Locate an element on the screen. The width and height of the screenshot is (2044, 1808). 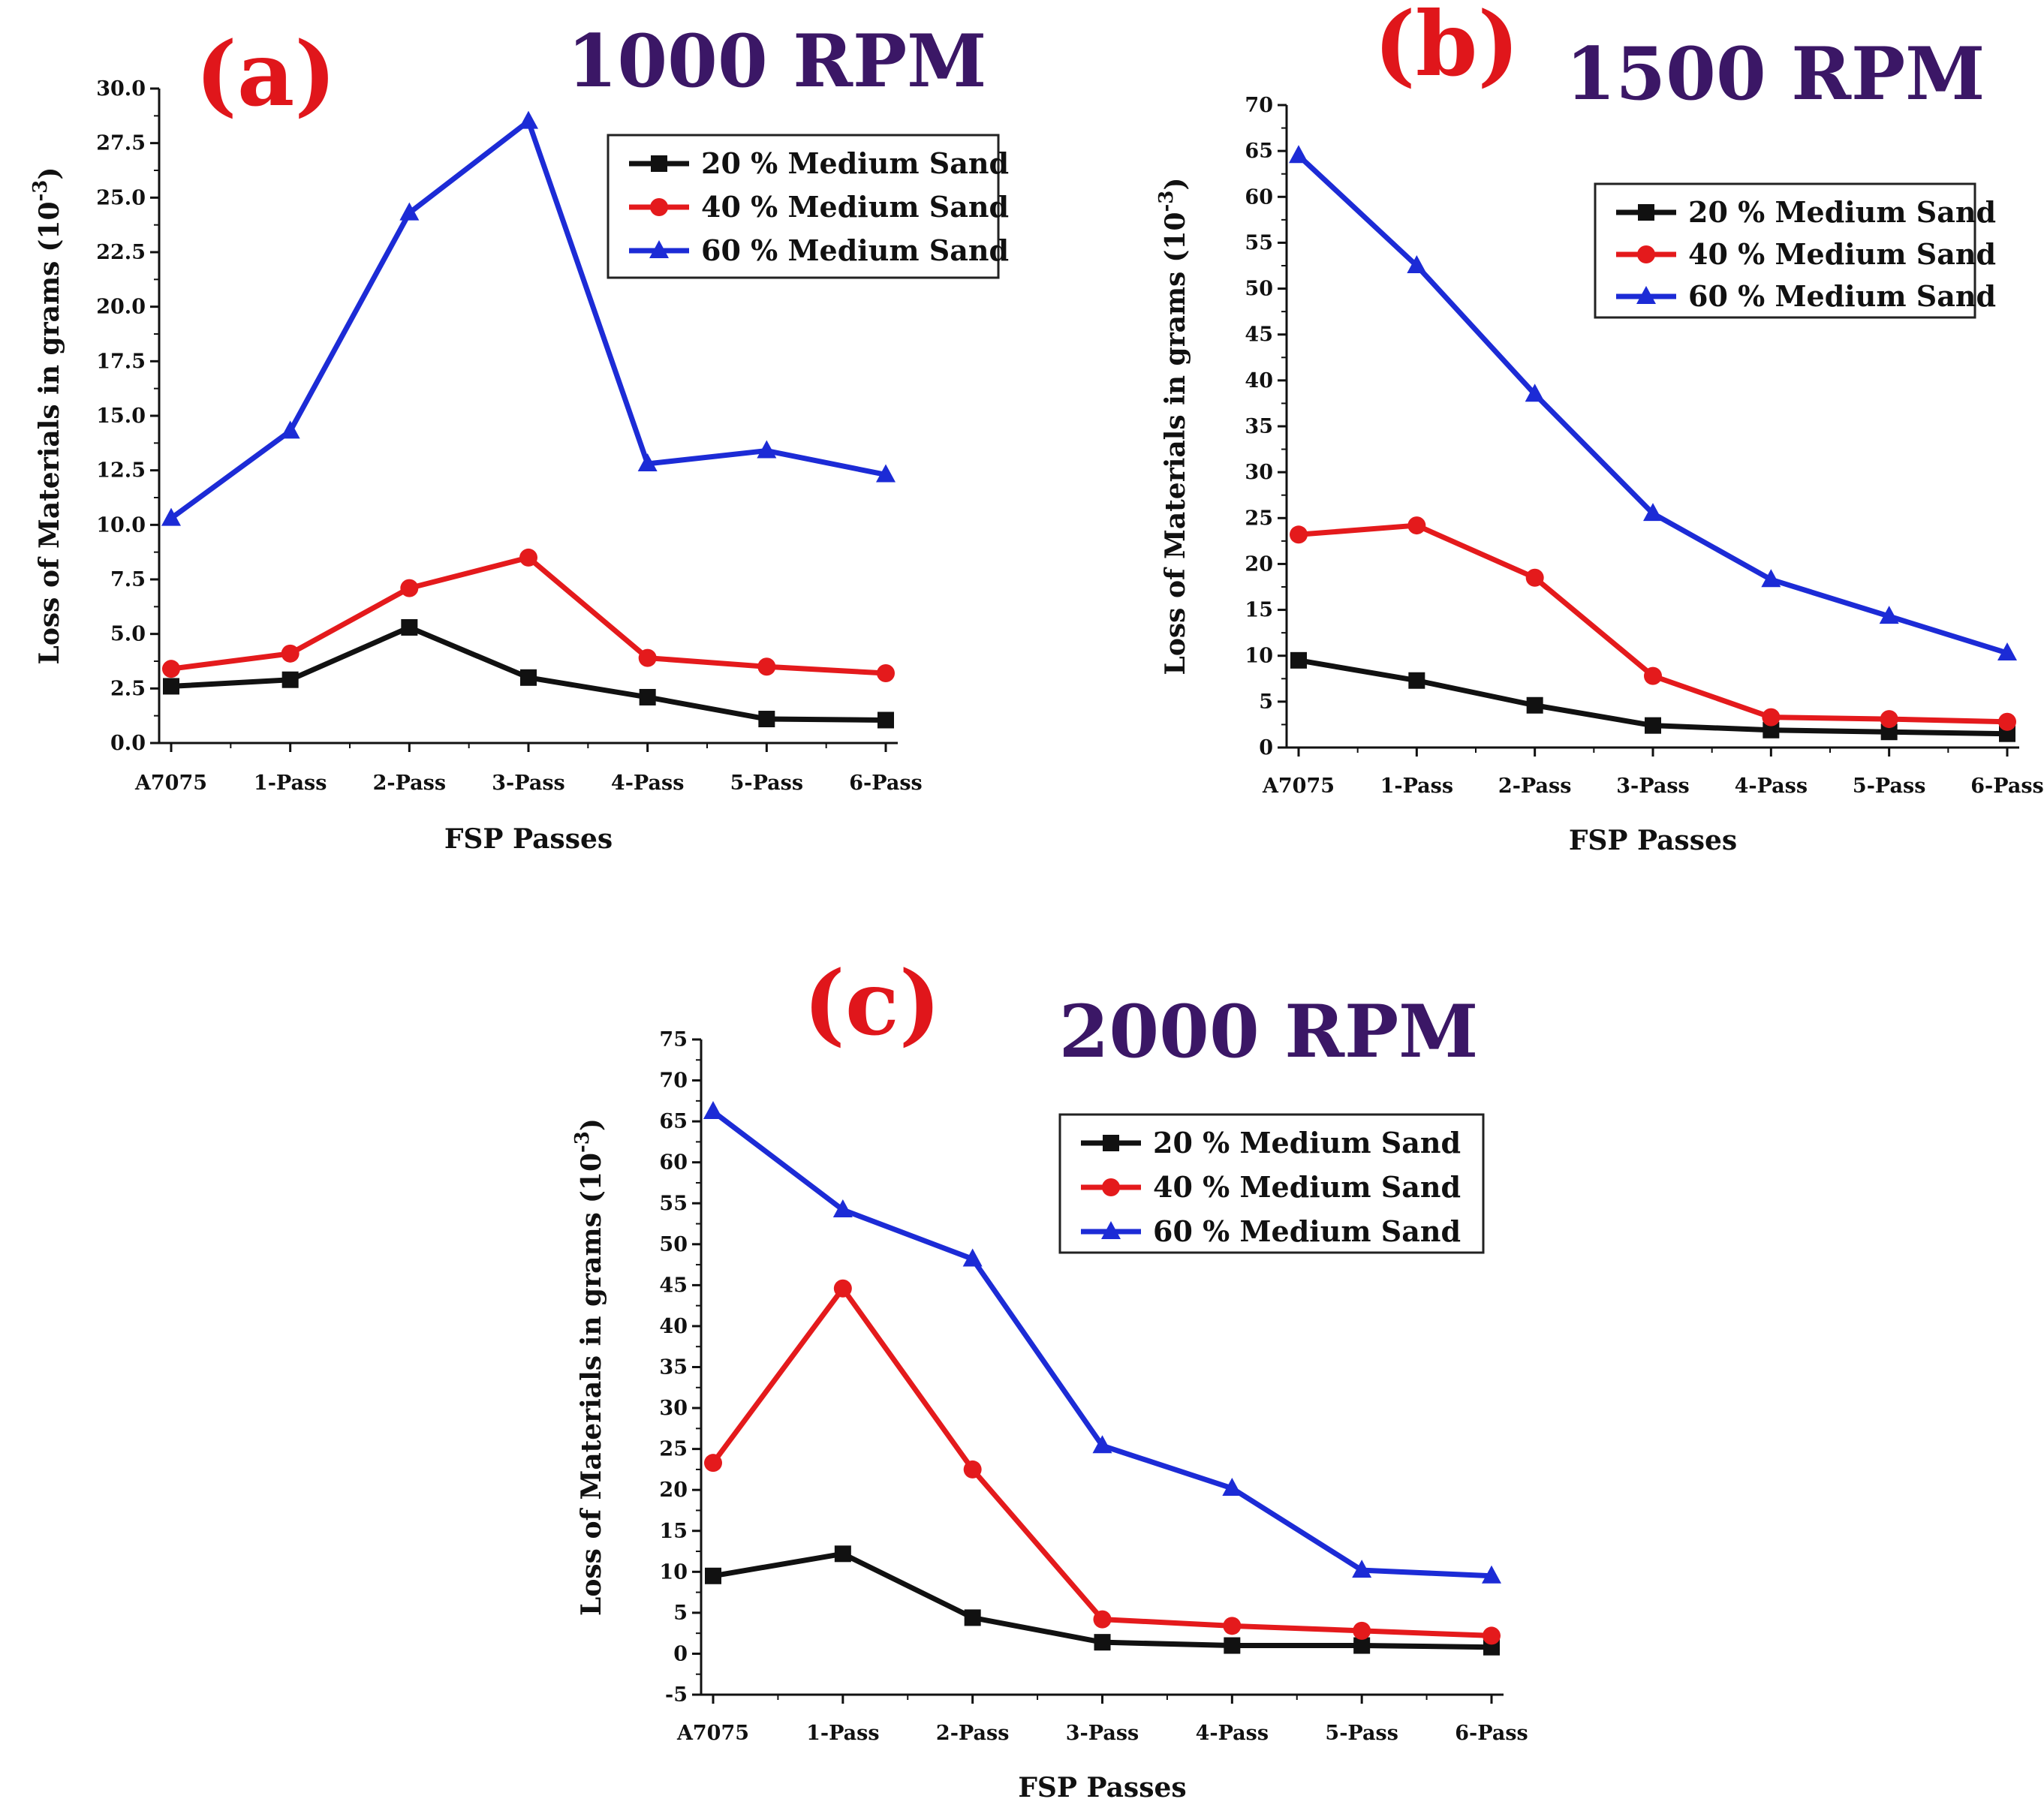
y-tick-label: 27.5 is located at coordinates (121, 144).